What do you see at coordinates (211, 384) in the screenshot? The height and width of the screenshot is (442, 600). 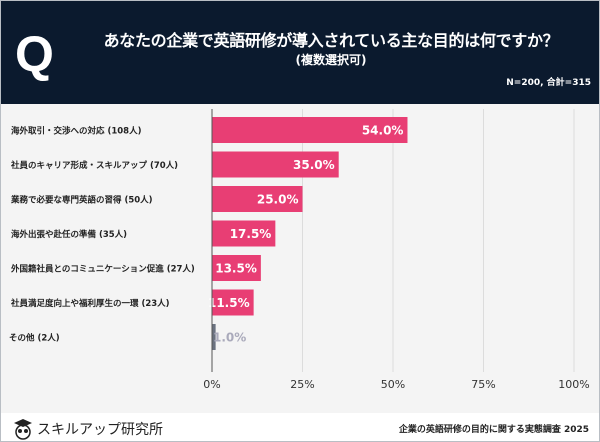 I see `x-tick-label: 0%` at bounding box center [211, 384].